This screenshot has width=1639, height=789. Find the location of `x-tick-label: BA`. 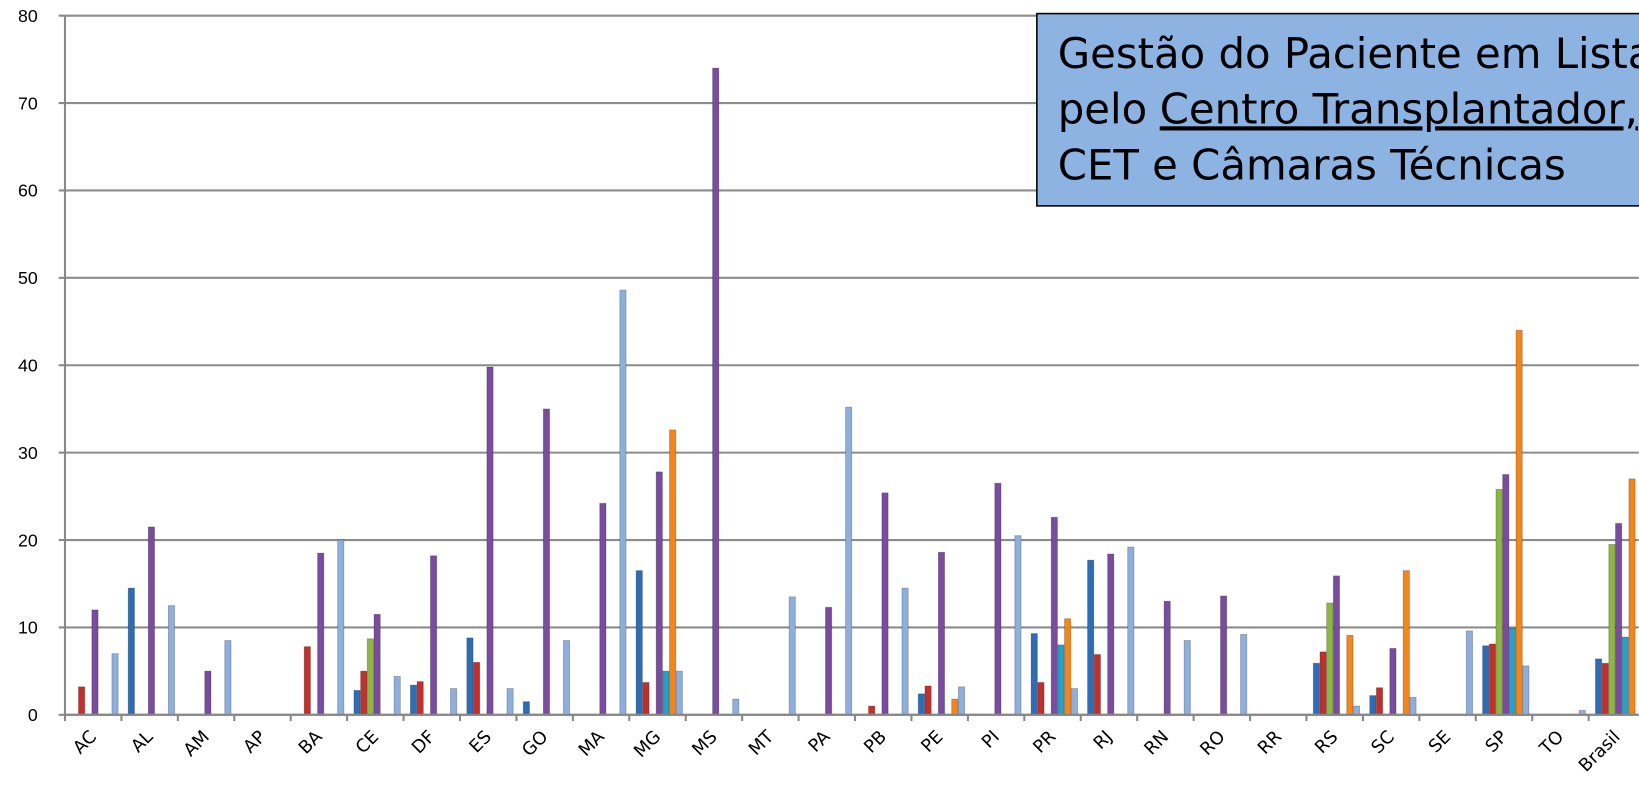

x-tick-label: BA is located at coordinates (310, 742).